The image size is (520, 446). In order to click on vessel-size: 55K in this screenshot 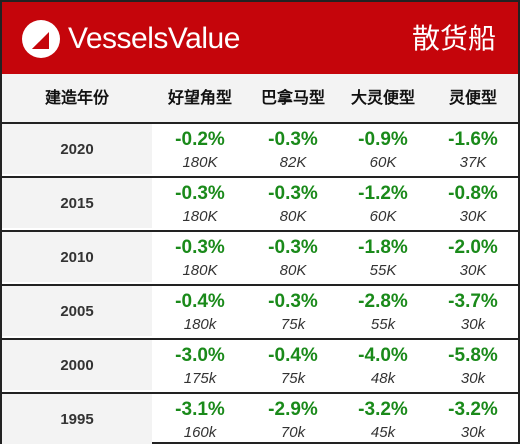, I will do `click(383, 270)`.